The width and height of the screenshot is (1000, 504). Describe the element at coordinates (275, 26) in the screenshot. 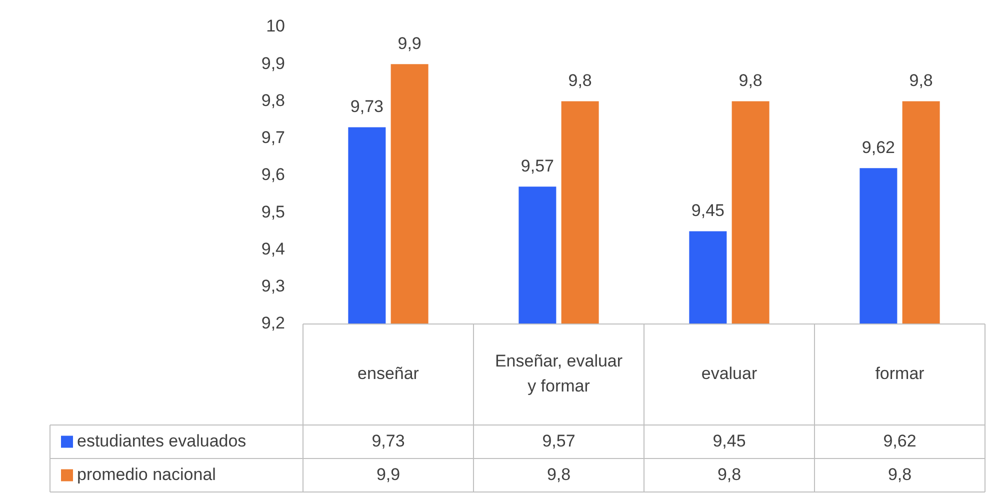

I see `y-tick-label: 10` at that location.